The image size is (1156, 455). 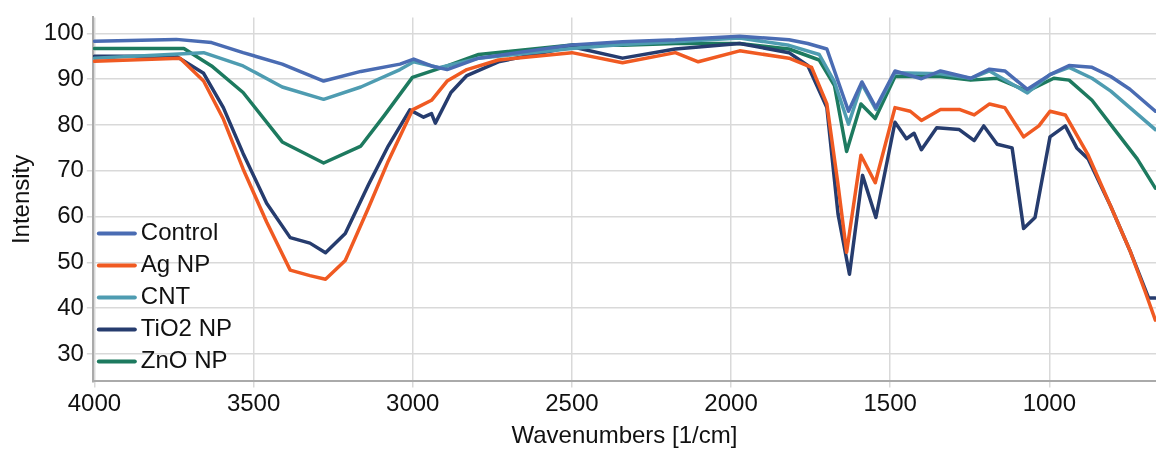 I want to click on legend-label: Control, so click(x=179, y=232).